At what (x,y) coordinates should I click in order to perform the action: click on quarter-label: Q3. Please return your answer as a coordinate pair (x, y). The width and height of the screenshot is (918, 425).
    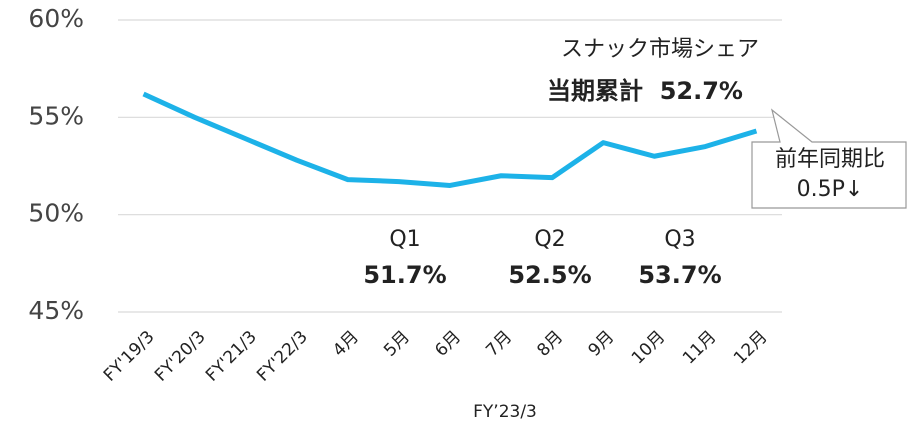
    Looking at the image, I should click on (679, 239).